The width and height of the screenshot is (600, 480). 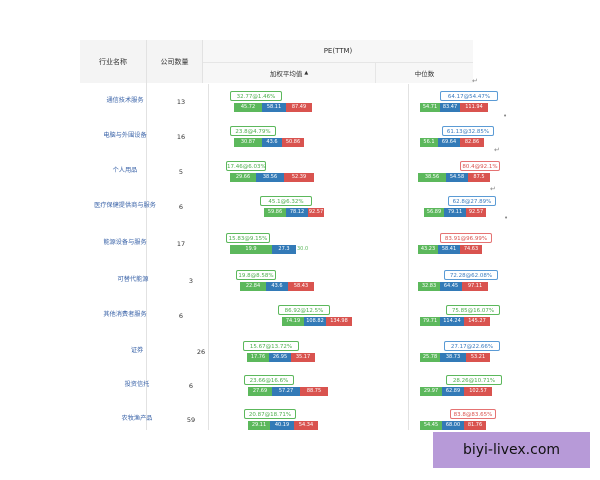 What do you see at coordinates (301, 286) in the screenshot?
I see `quantile-high-segment: 58.43` at bounding box center [301, 286].